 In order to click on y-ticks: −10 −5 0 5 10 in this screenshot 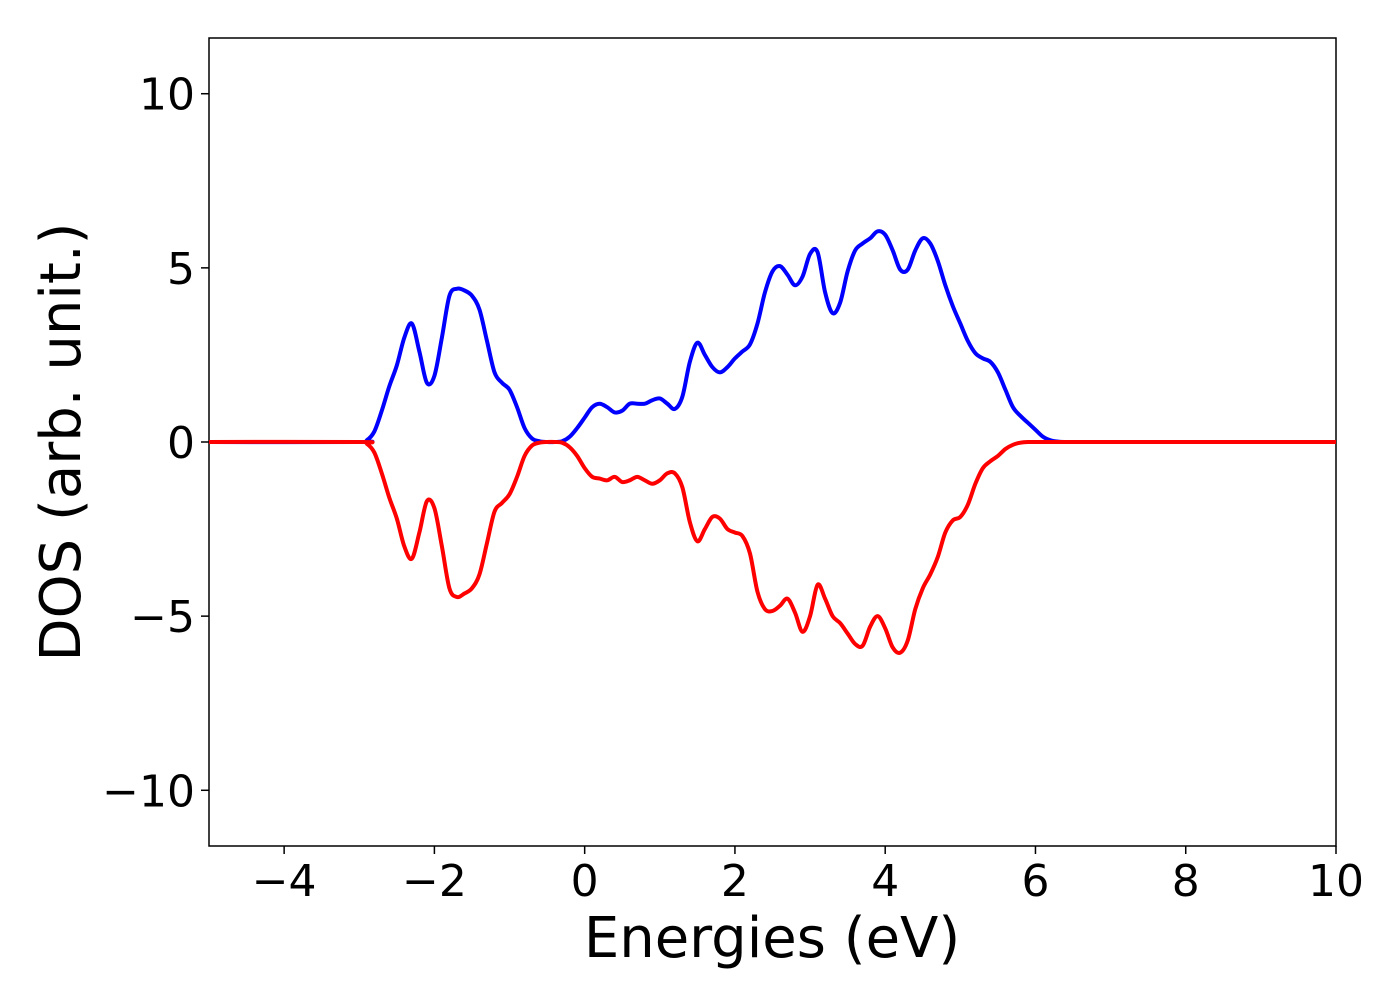, I will do `click(155, 443)`.